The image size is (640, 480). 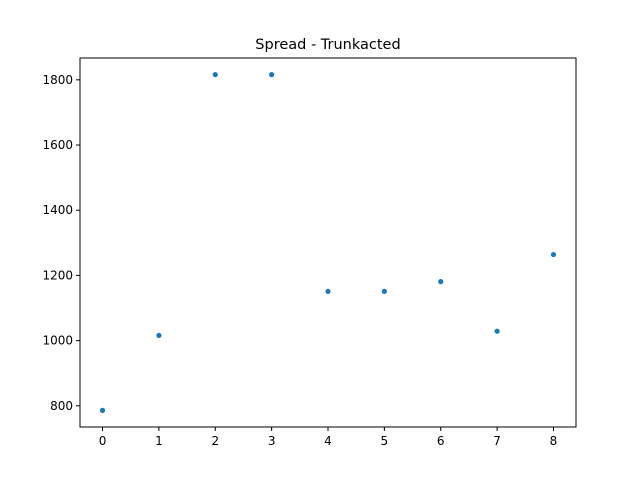 What do you see at coordinates (103, 441) in the screenshot?
I see `x-tick-label: 0` at bounding box center [103, 441].